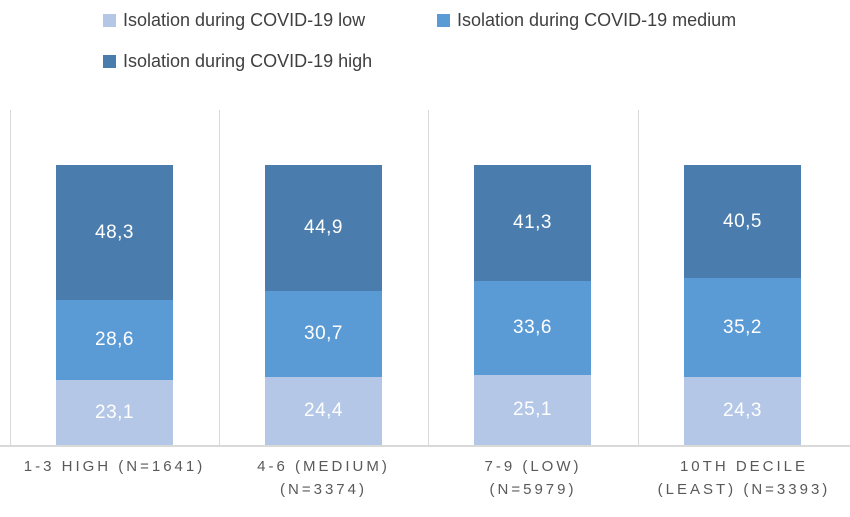 Image resolution: width=850 pixels, height=517 pixels. I want to click on legend-label-high: Isolation during COVID-19 high, so click(248, 61).